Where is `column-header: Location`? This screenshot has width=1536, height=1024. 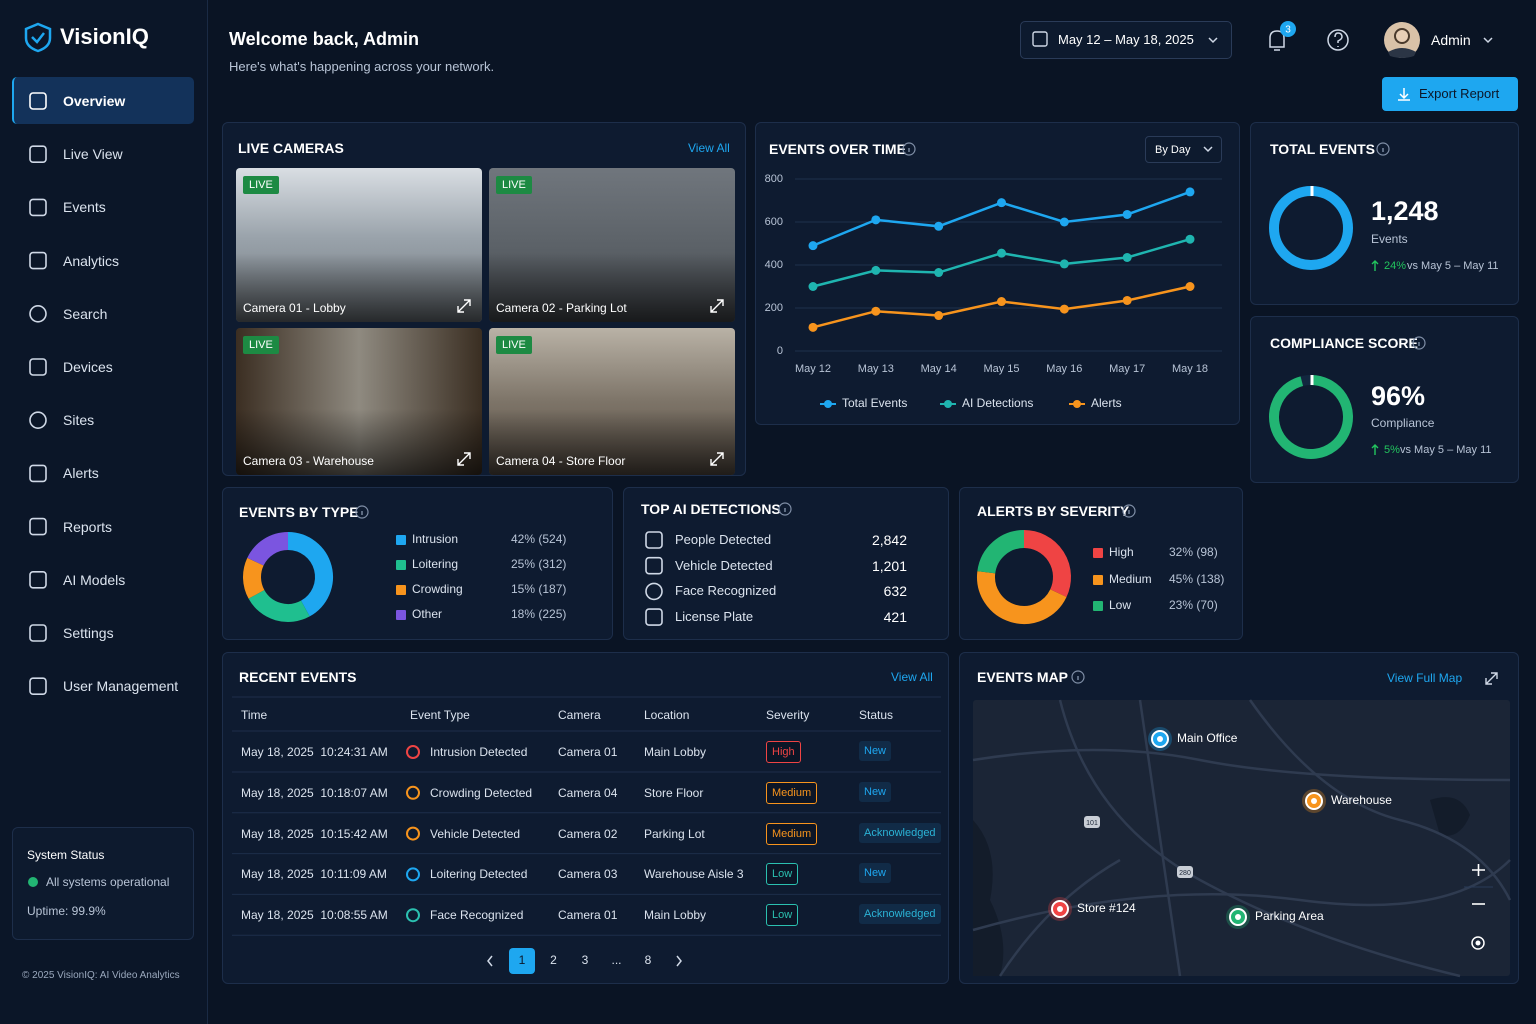 column-header: Location is located at coordinates (667, 715).